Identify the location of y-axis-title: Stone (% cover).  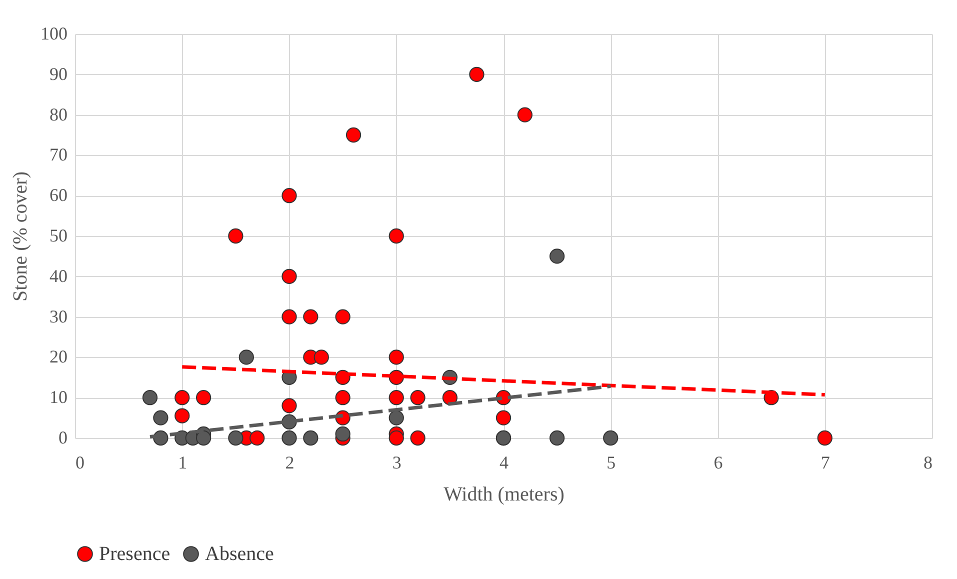
(21, 237).